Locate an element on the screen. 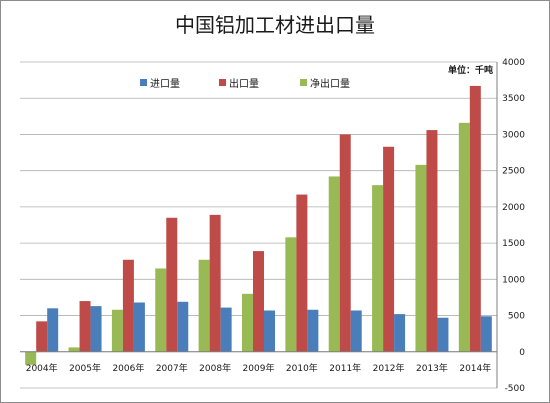 The height and width of the screenshot is (403, 550). unit-label: 单位：千吨 is located at coordinates (470, 70).